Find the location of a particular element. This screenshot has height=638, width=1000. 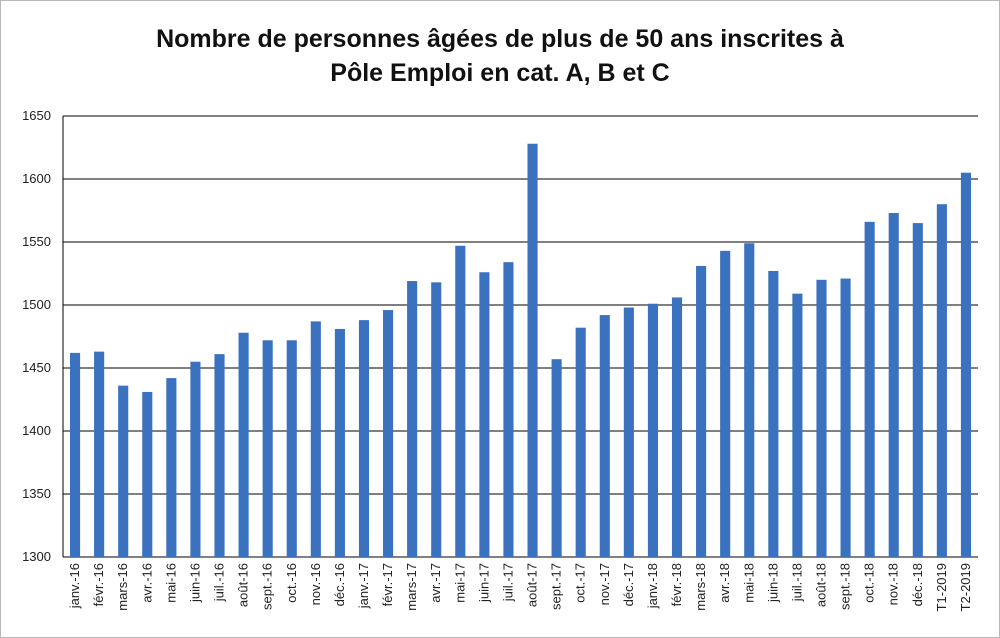

y-tick-label: 1650 is located at coordinates (36, 115).